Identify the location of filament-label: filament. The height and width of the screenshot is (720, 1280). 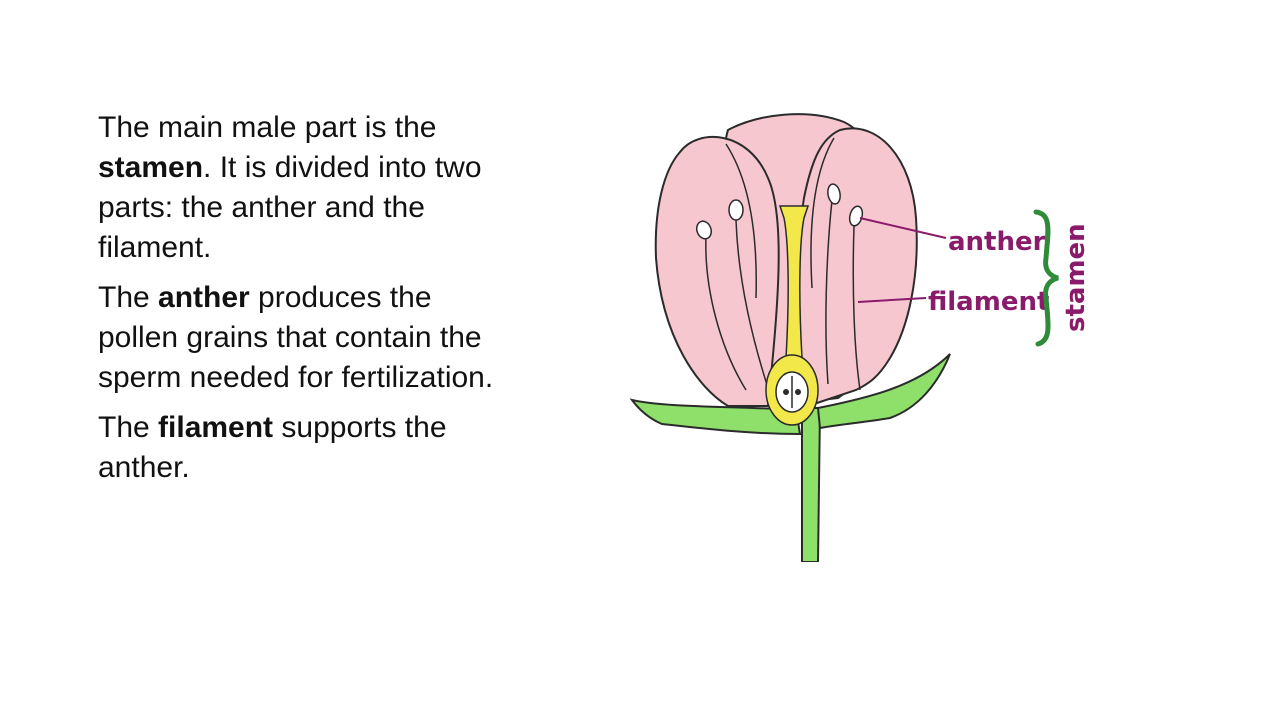
(988, 302).